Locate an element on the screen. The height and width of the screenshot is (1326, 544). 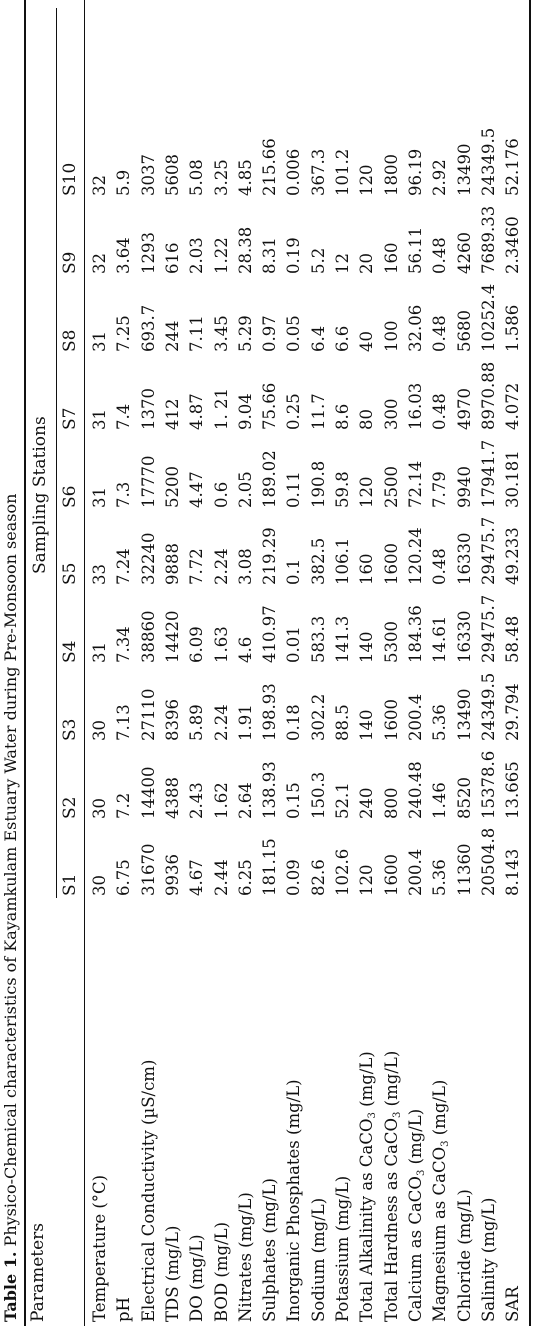
table-cell: 16330 is located at coordinates (464, 559).